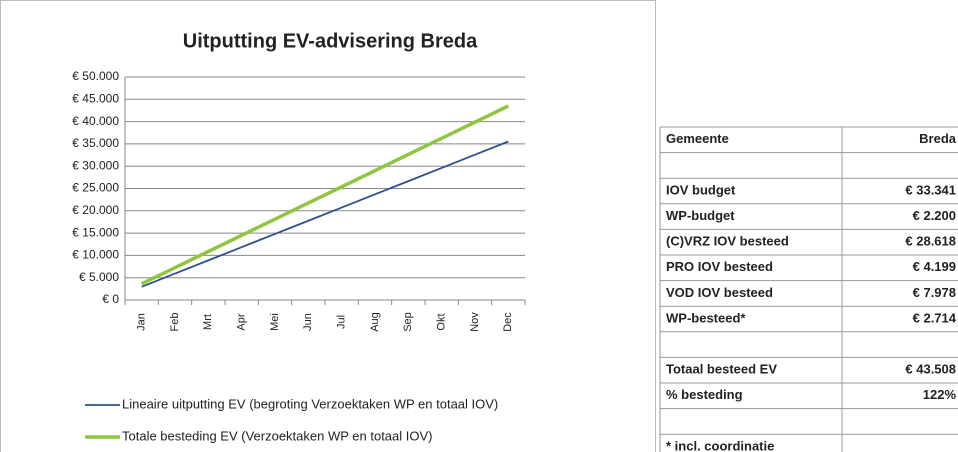  I want to click on table-label: (C)VRZ IOV besteed, so click(727, 241).